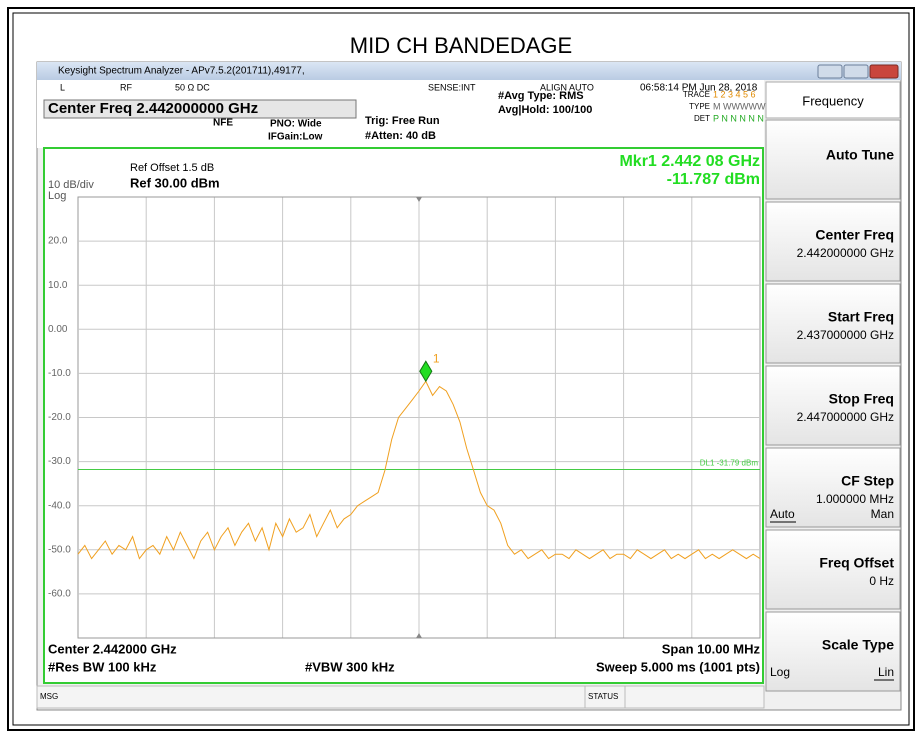  I want to click on info-rf: RF, so click(126, 87).